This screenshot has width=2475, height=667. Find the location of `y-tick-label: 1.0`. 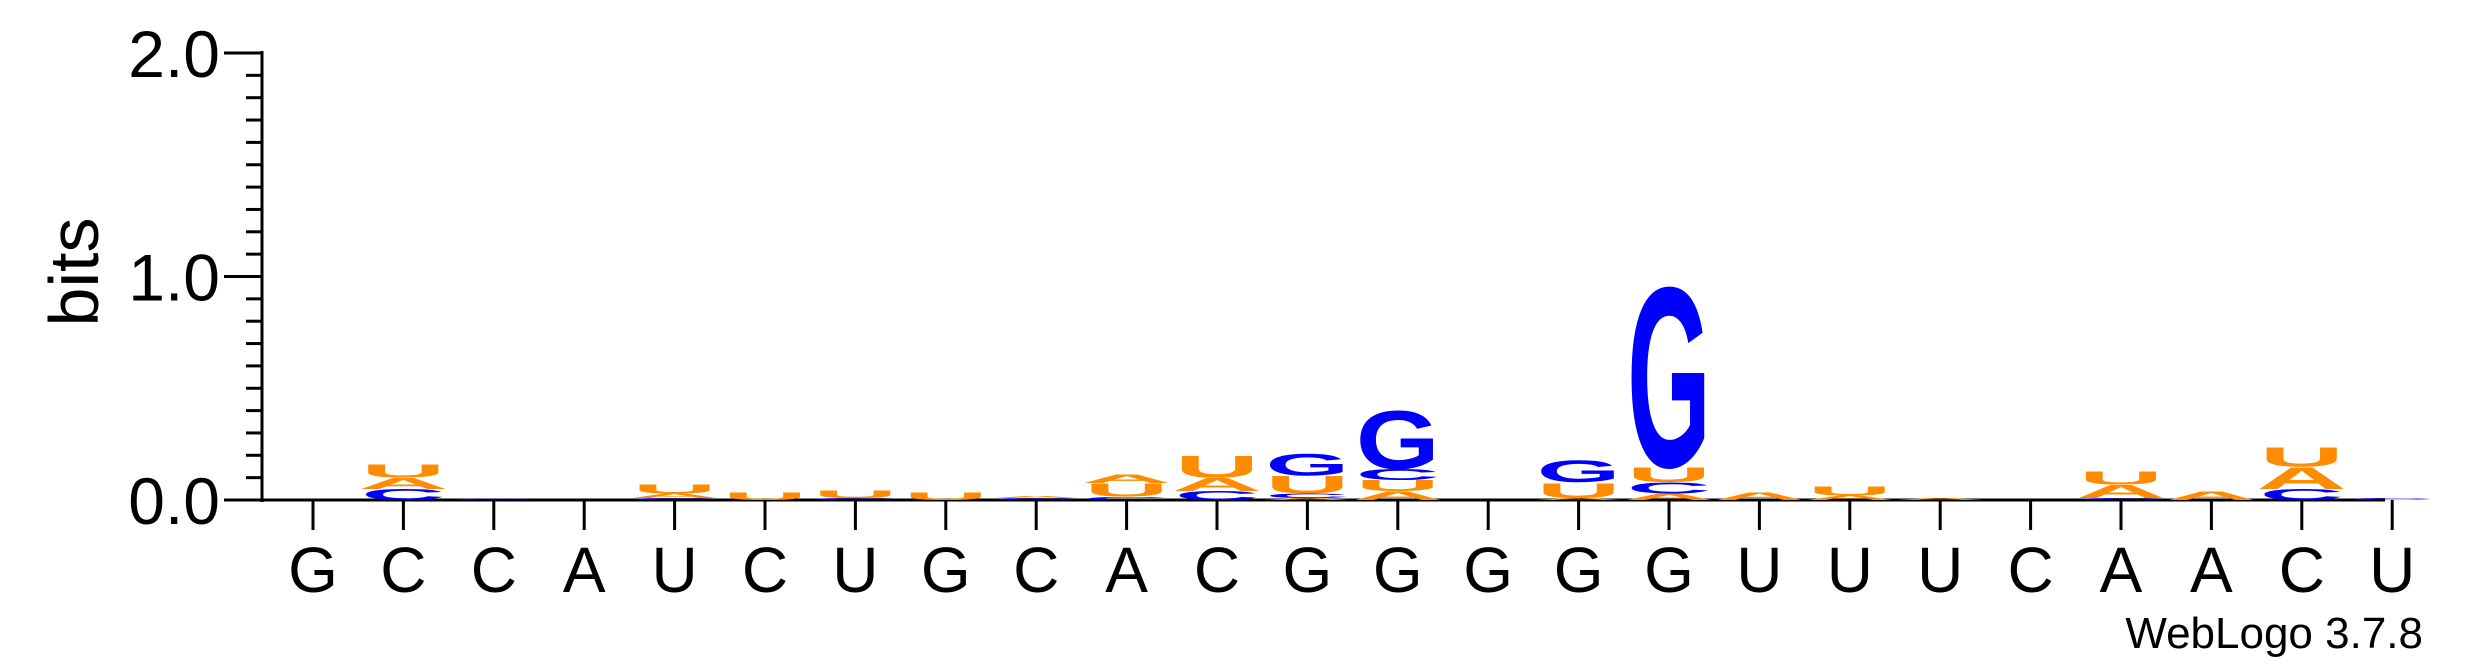

y-tick-label: 1.0 is located at coordinates (174, 278).